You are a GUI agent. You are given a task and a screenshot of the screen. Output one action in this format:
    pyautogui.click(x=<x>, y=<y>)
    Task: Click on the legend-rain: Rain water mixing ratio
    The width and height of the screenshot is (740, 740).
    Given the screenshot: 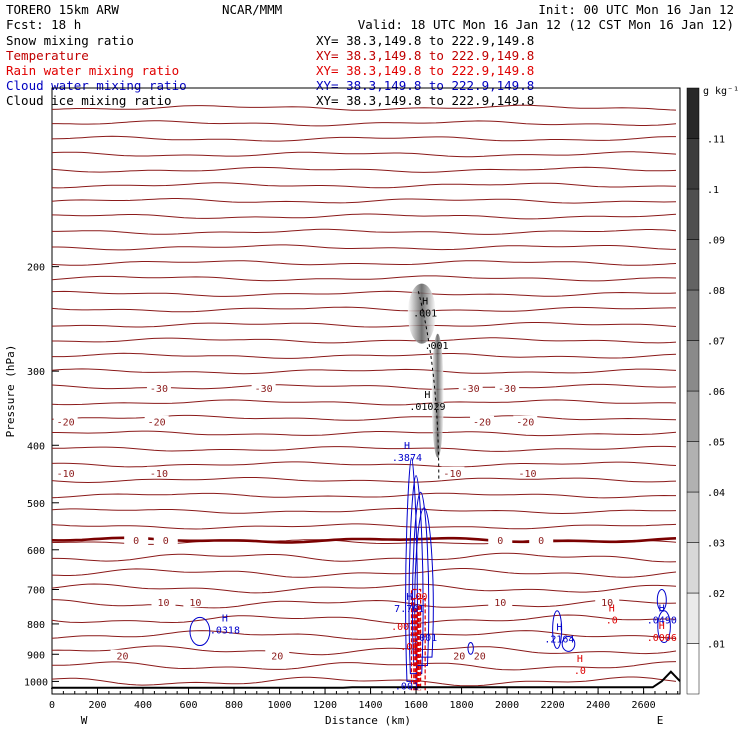 What is the action you would take?
    pyautogui.click(x=92, y=70)
    